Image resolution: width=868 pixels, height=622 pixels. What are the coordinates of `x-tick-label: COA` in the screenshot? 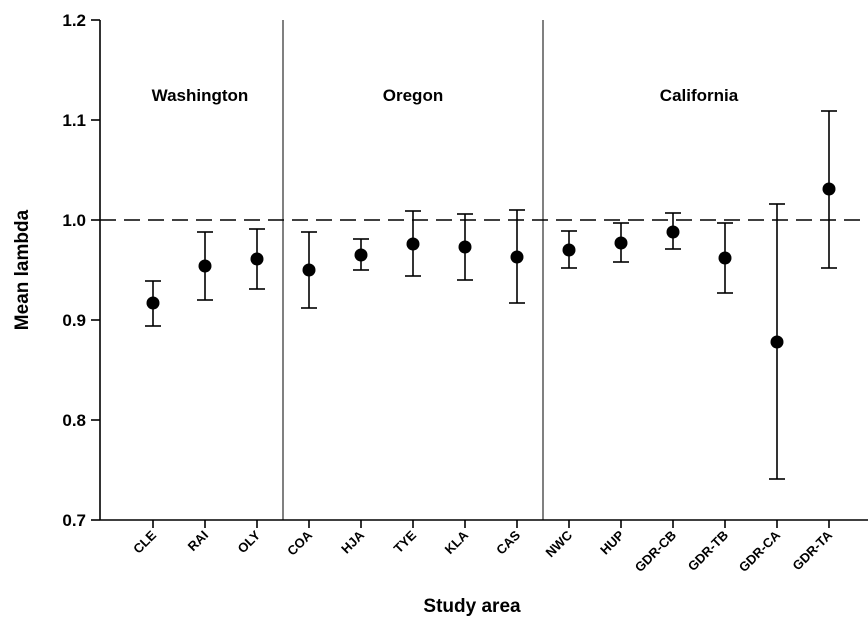 It's located at (299, 542).